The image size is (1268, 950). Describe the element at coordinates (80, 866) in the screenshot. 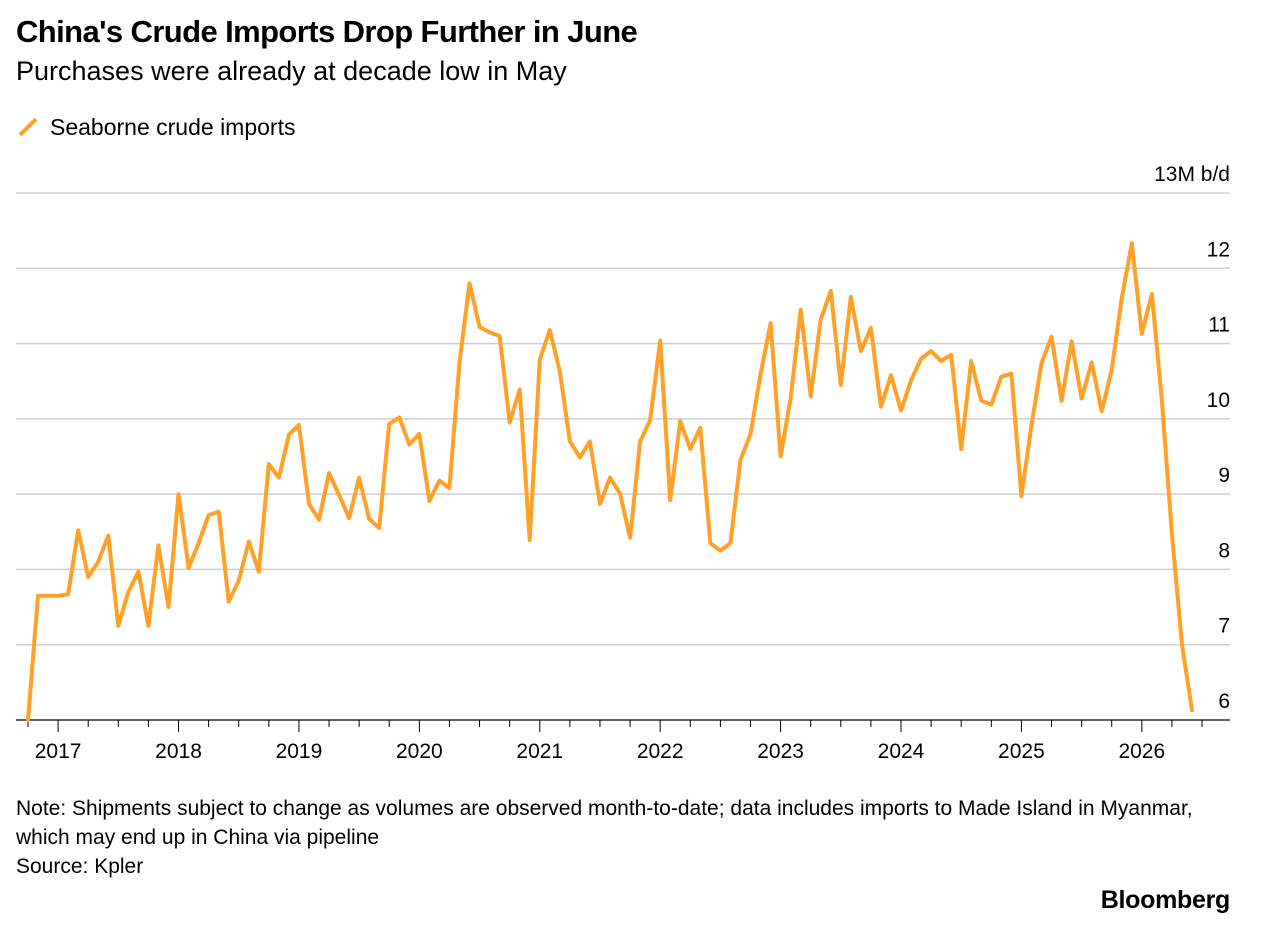

I see `chart-source: Source: Kpler` at that location.